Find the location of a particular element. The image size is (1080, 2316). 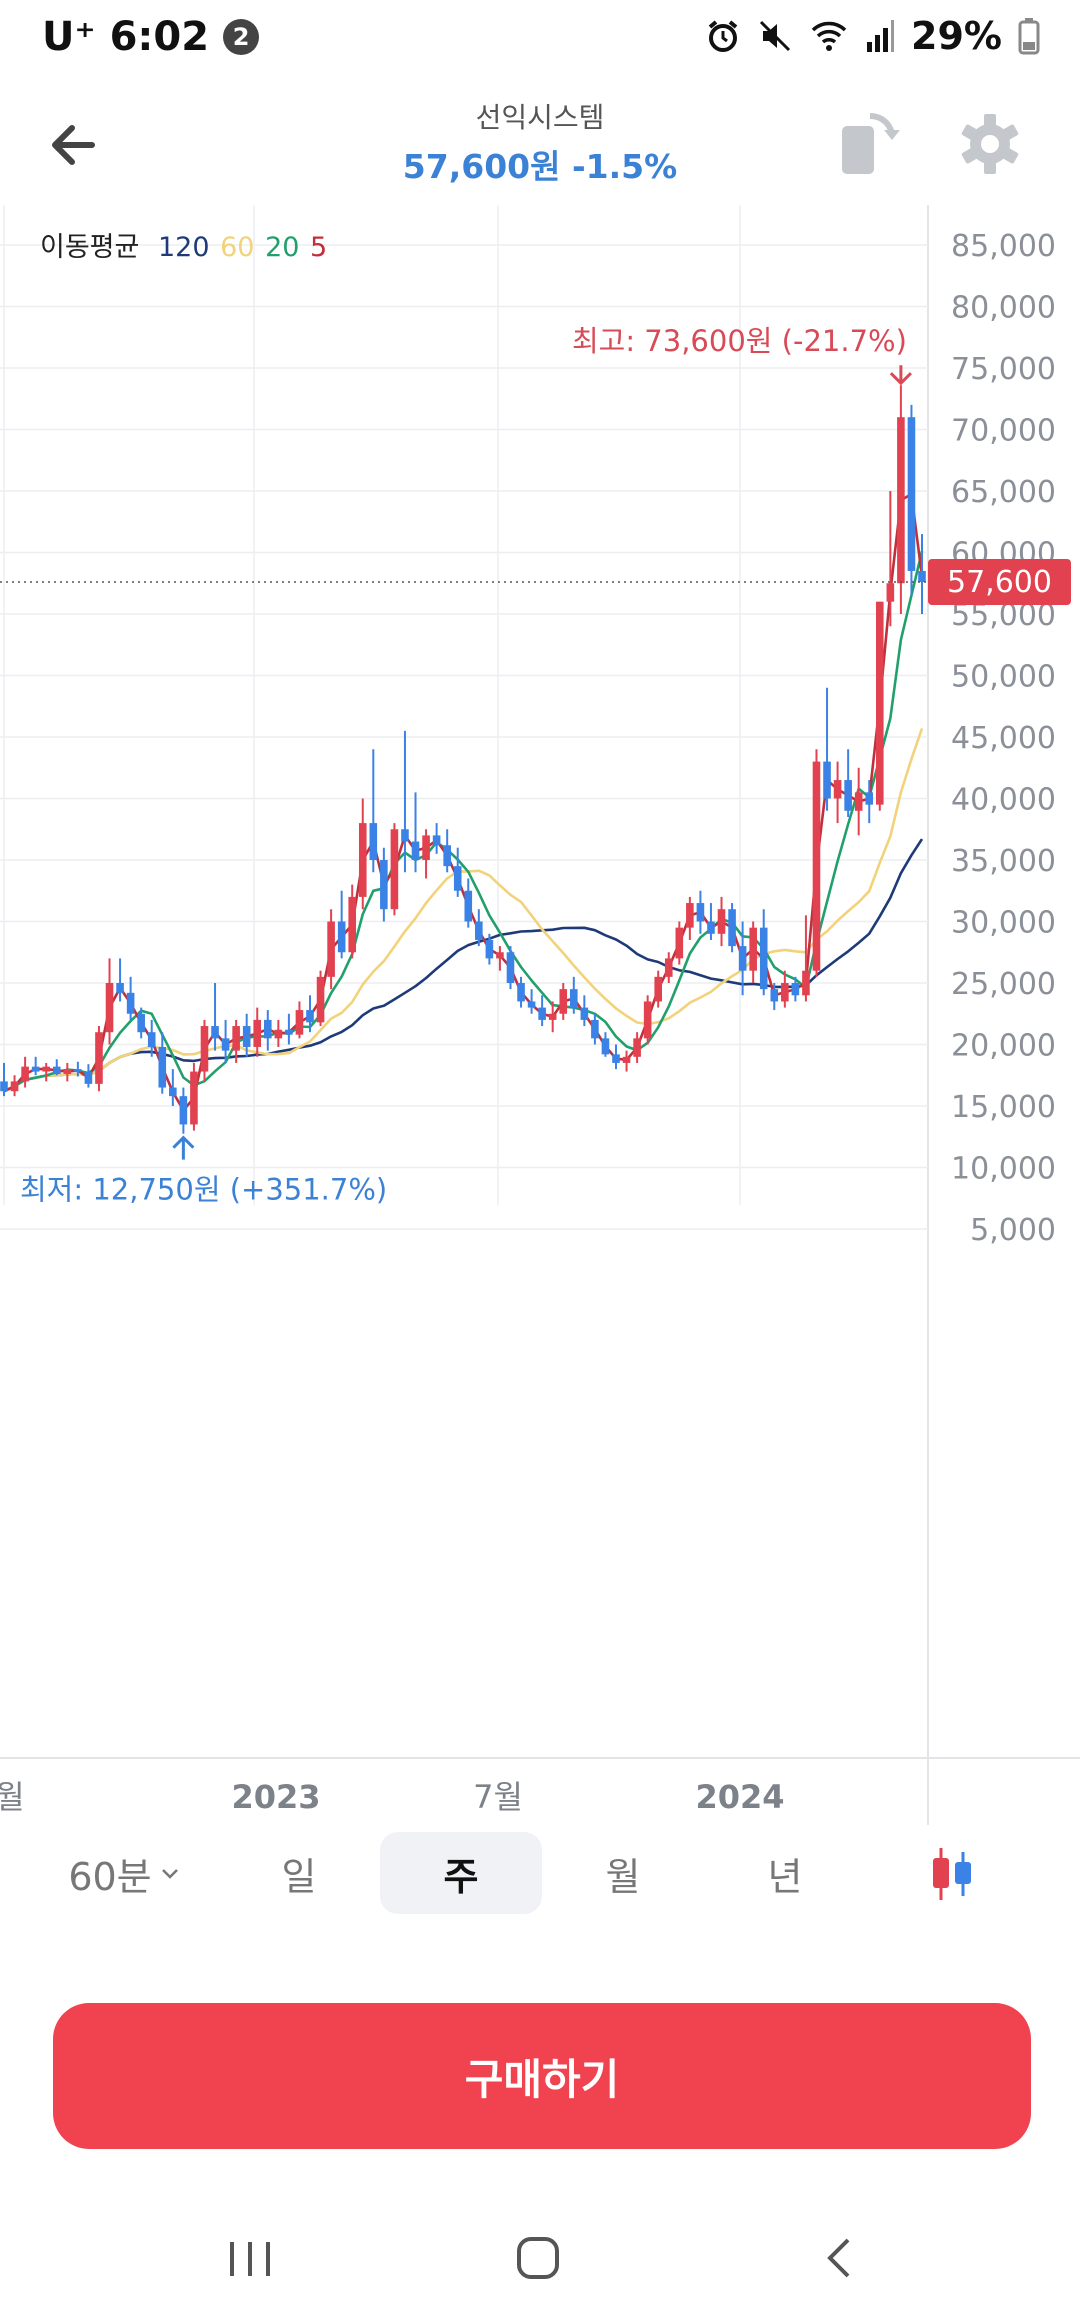

y-tick-label: 70,000 is located at coordinates (1003, 431).